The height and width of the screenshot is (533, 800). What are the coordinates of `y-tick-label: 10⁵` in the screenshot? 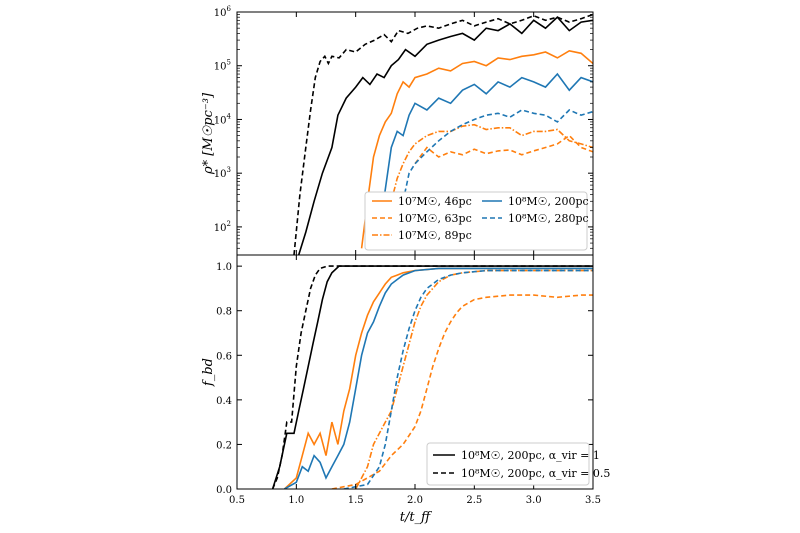 It's located at (222, 66).